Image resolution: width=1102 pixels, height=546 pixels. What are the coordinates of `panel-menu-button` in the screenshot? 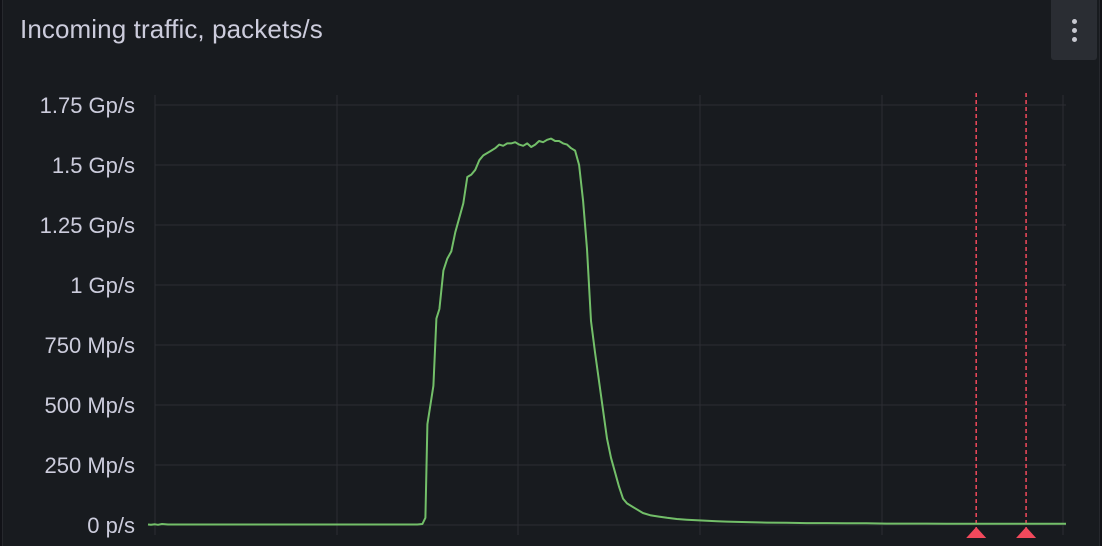 It's located at (1074, 30).